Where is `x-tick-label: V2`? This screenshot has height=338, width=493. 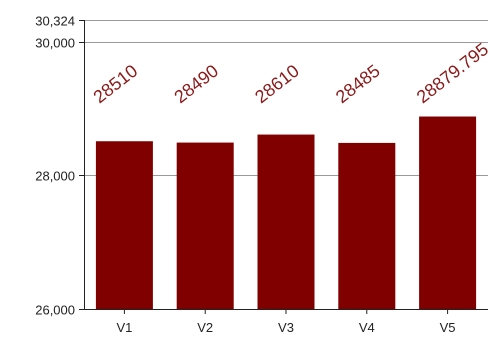
x-tick-label: V2 is located at coordinates (205, 327).